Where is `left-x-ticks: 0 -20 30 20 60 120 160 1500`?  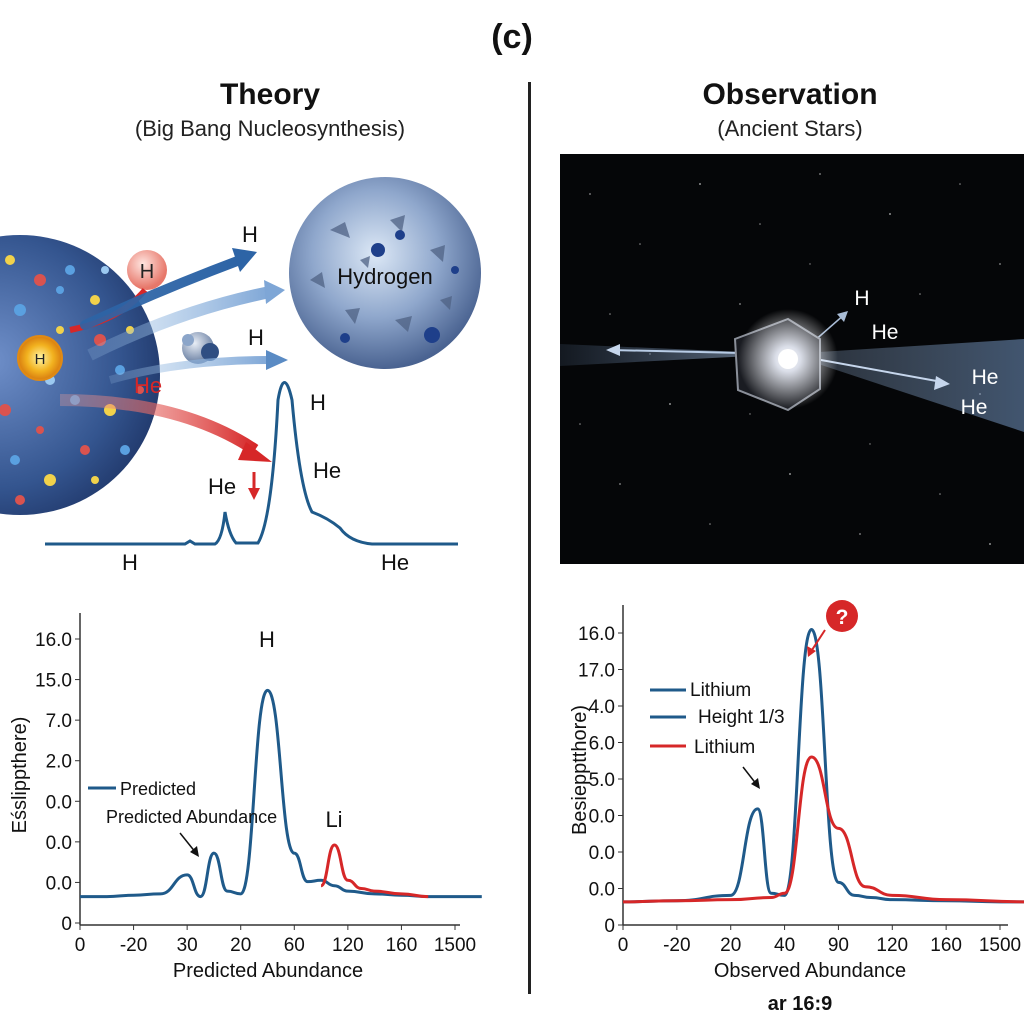
left-x-ticks: 0 -20 30 20 60 120 160 1500 is located at coordinates (275, 940).